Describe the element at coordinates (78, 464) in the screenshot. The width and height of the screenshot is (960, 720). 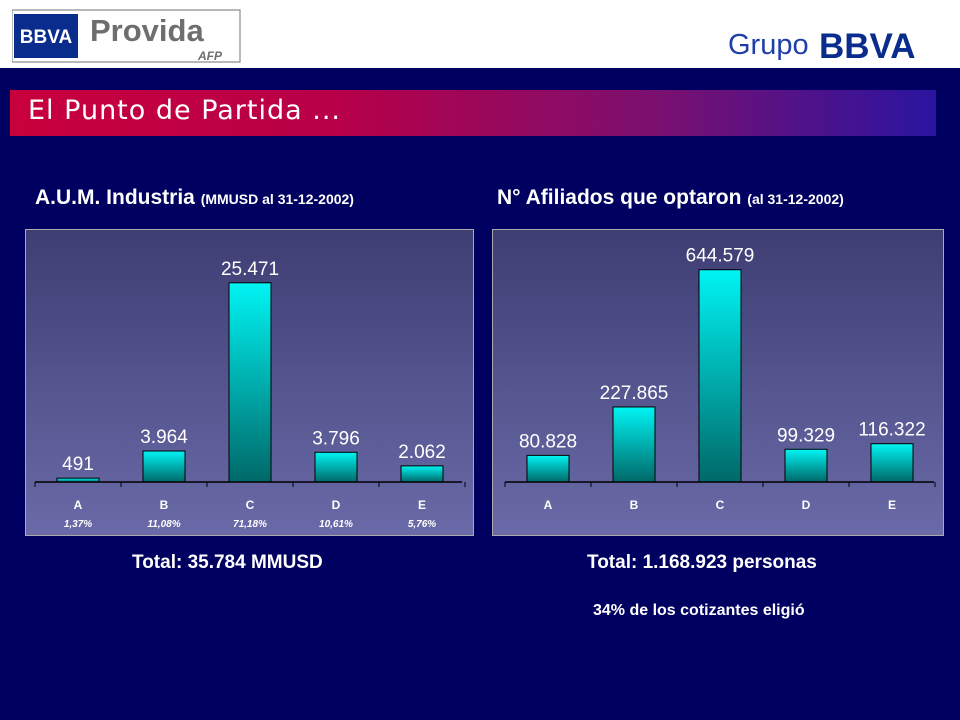
I see `value-label-A: 491` at that location.